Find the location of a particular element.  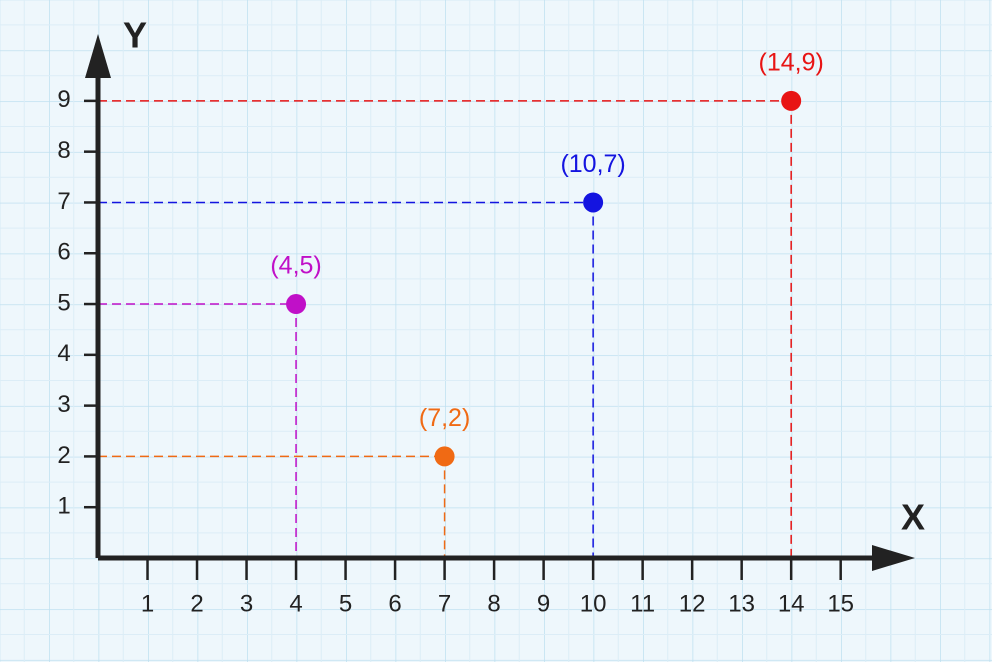

x-tick-label: 2 is located at coordinates (196, 603).